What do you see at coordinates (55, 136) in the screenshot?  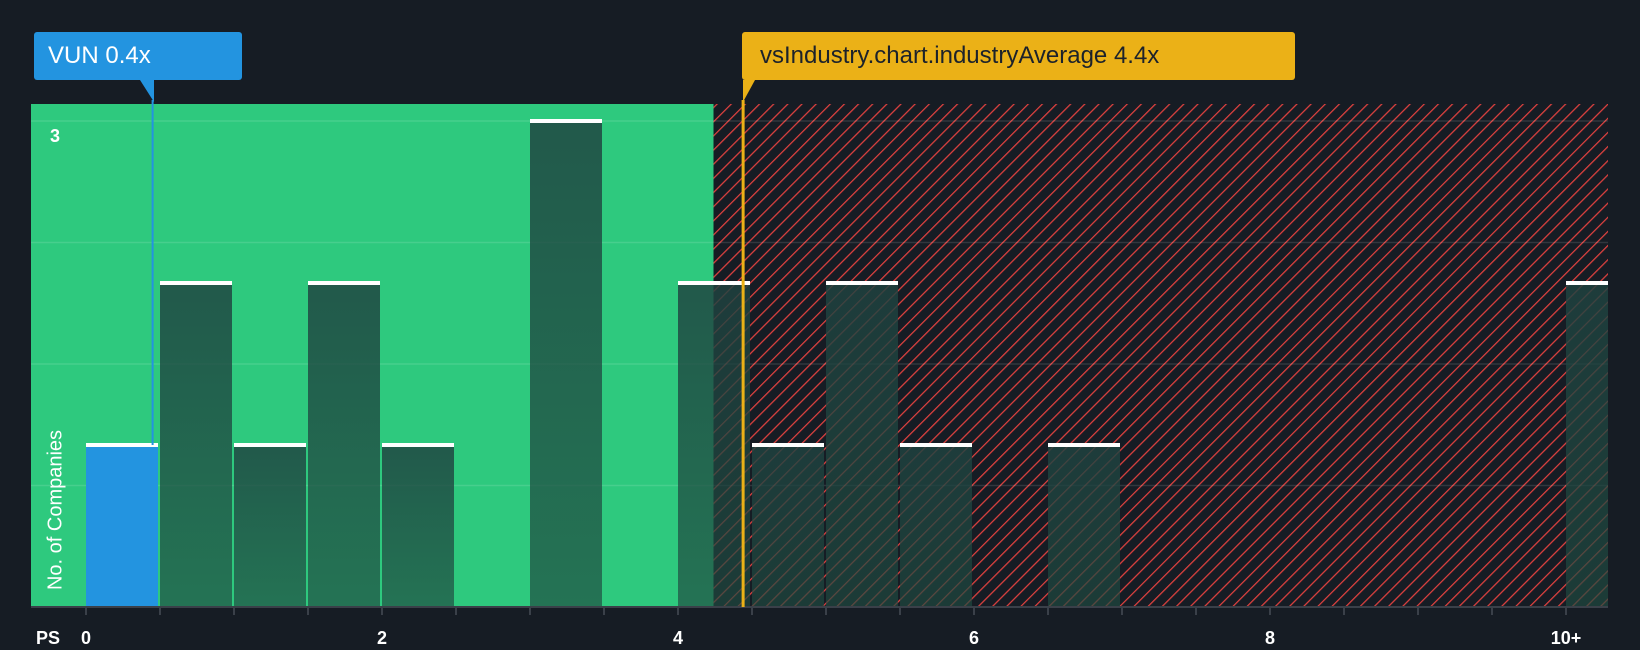 I see `y-tick-3: 3` at bounding box center [55, 136].